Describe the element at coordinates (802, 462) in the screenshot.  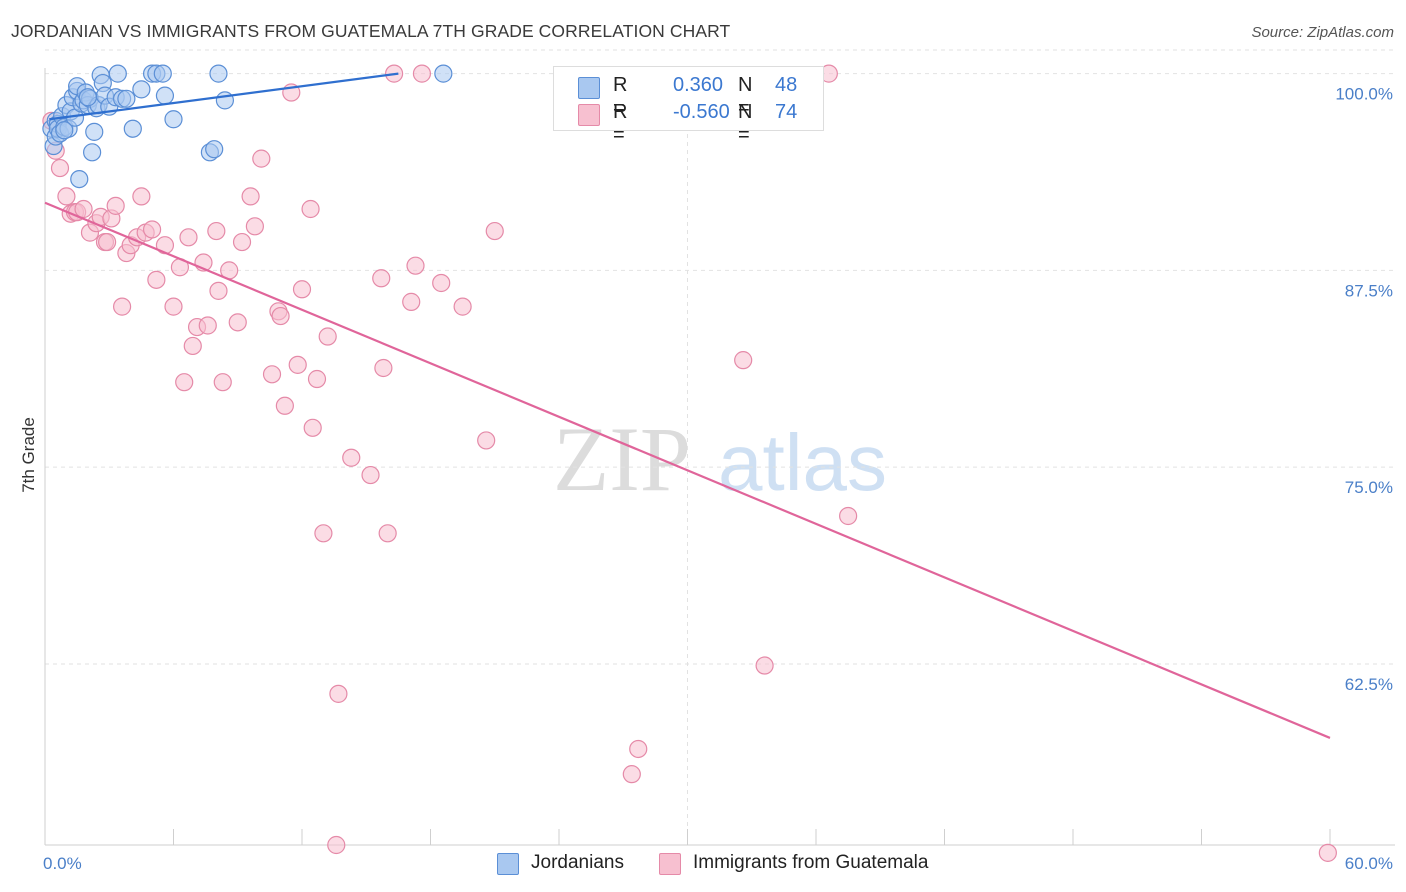
I see `watermark-atlas: atlas` at that location.